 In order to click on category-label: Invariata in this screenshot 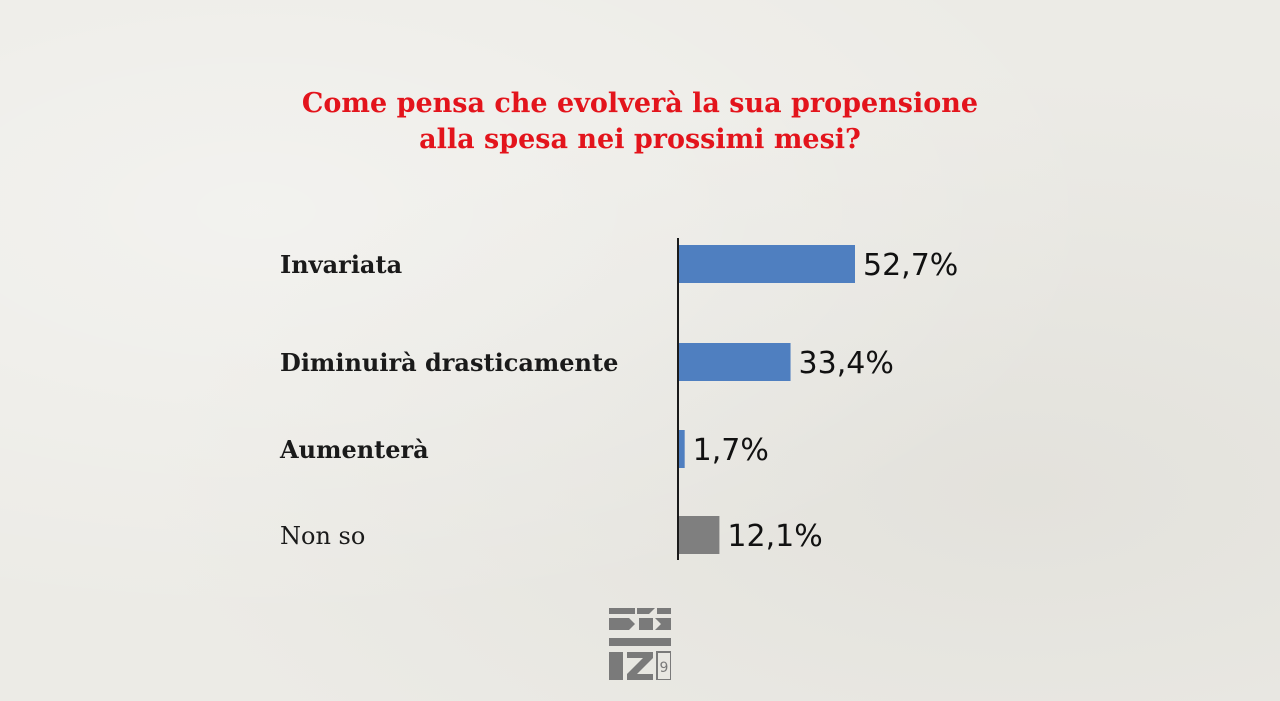, I will do `click(341, 264)`.